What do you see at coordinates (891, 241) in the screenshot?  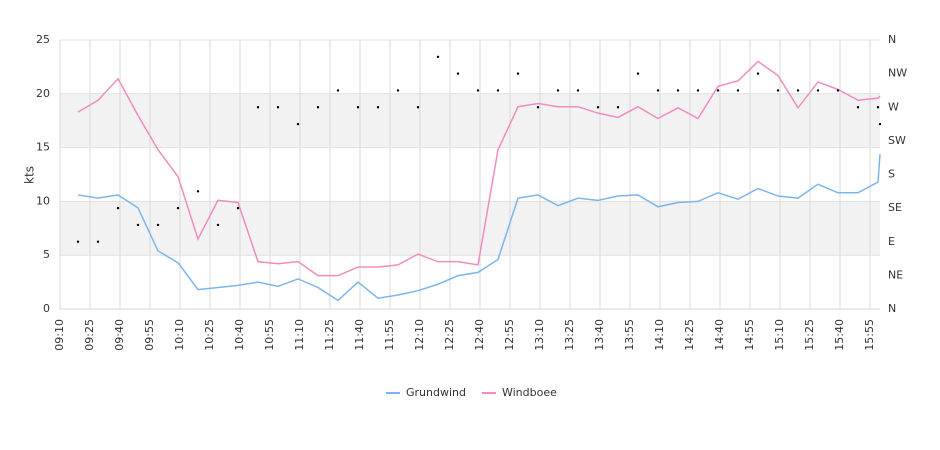 I see `y2-tick-label: E` at bounding box center [891, 241].